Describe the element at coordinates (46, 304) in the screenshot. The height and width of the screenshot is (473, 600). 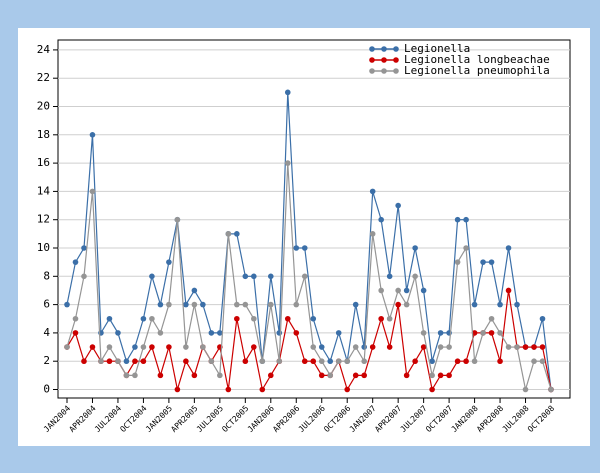
I see `y-tick-label: 6` at that location.